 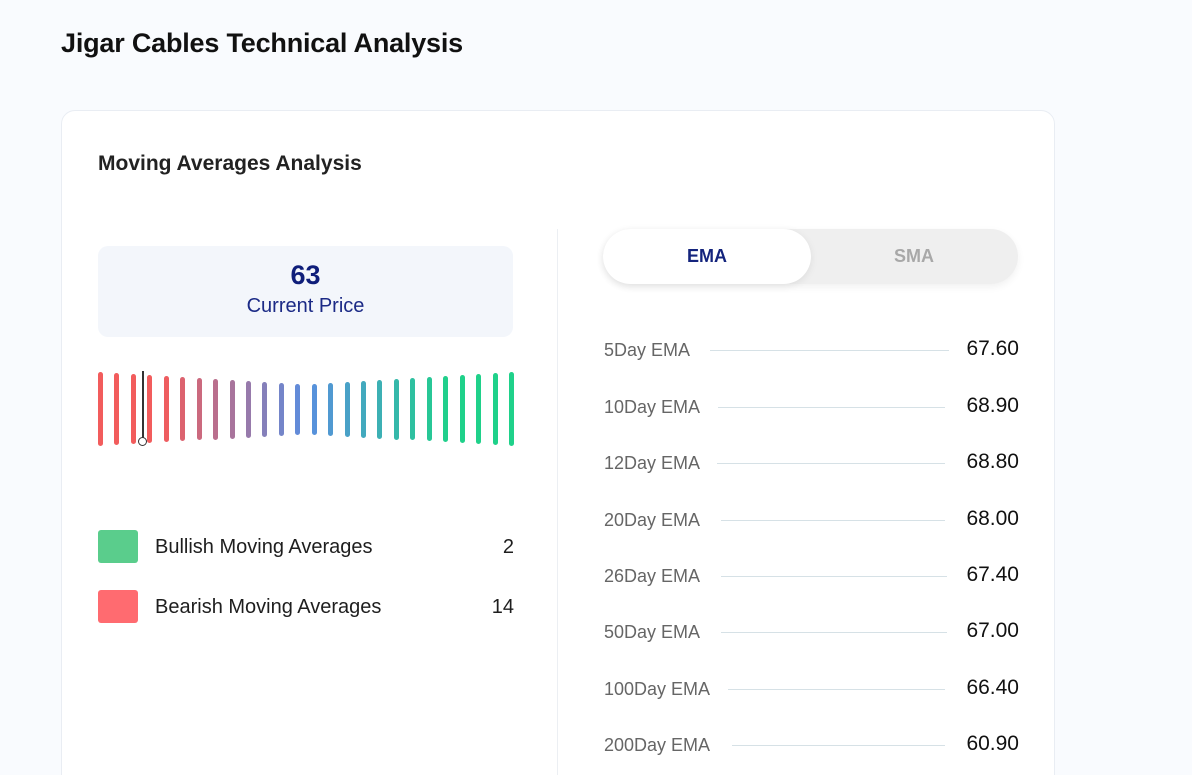 I want to click on ema-value: 68.80, so click(x=992, y=461).